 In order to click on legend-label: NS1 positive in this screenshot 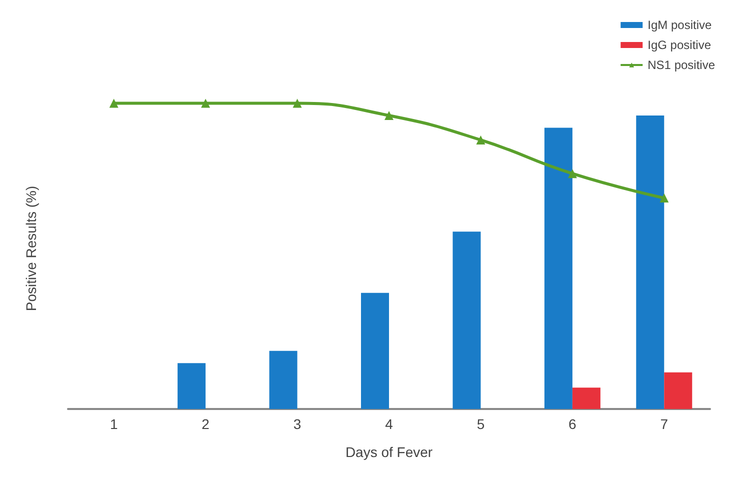, I will do `click(682, 65)`.